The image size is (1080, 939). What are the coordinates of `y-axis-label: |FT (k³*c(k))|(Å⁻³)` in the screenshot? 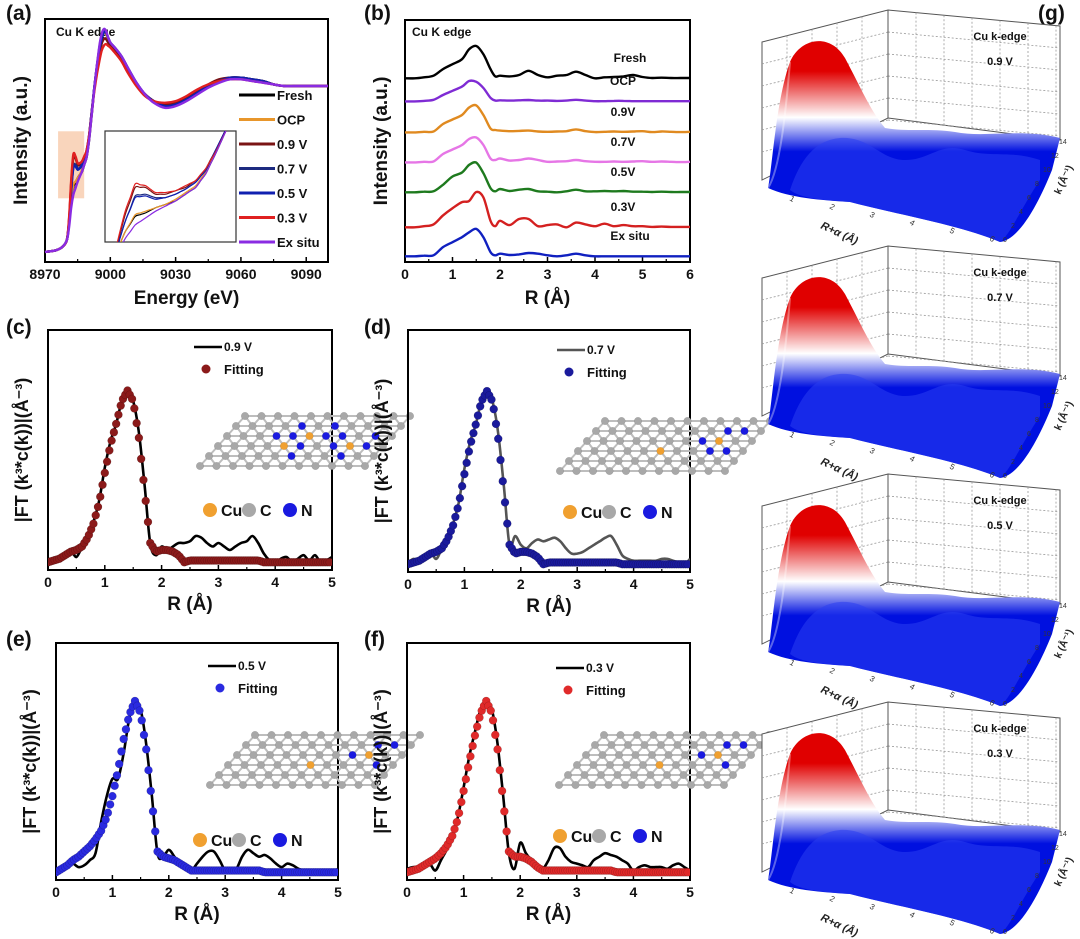 It's located at (381, 761).